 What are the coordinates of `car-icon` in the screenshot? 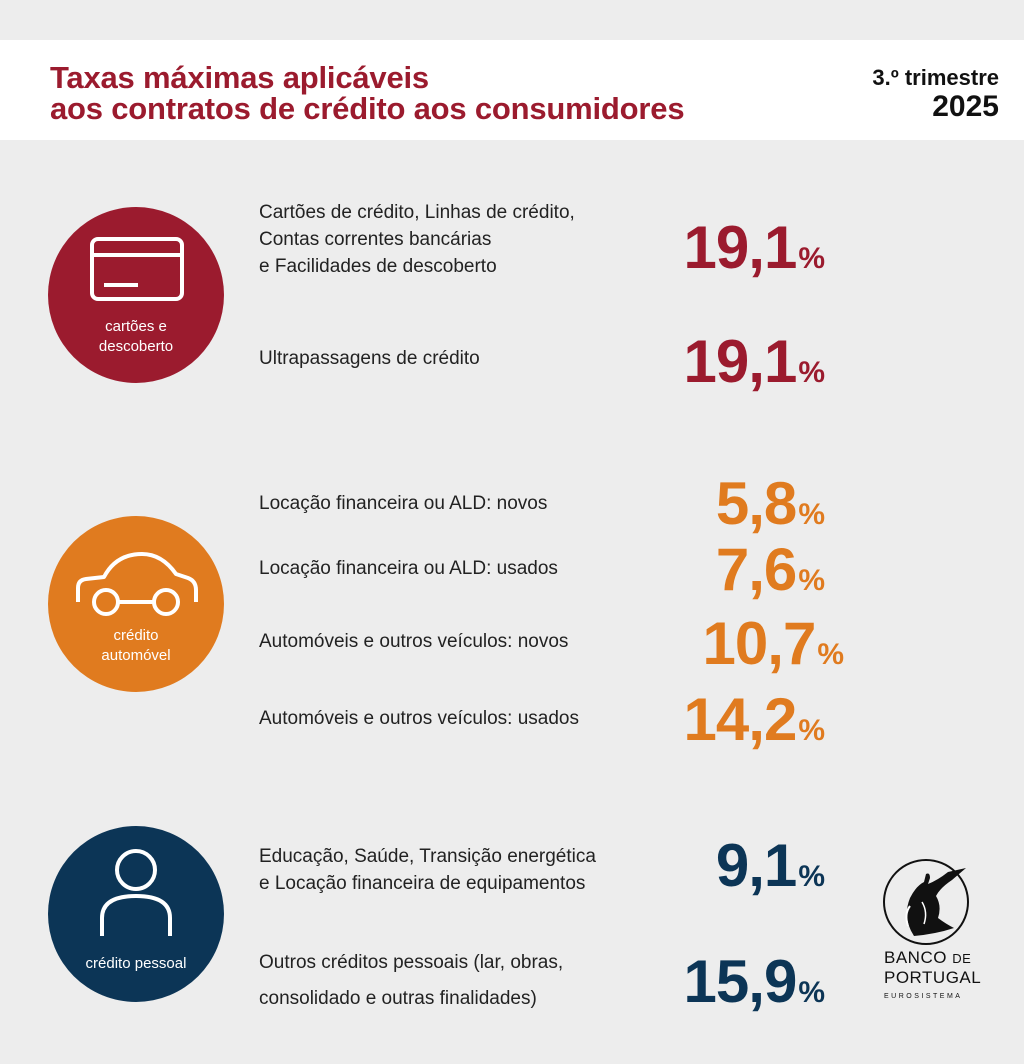 It's located at (137, 584).